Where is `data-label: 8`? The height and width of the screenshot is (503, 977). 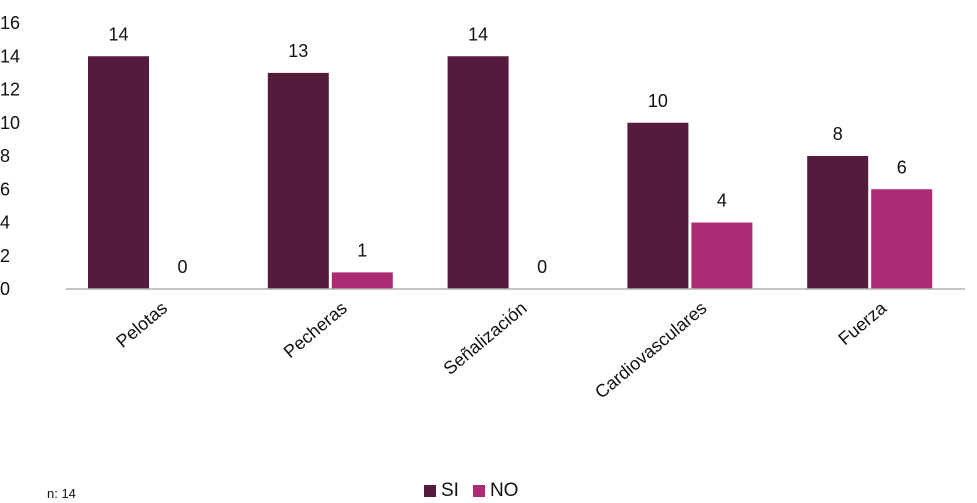 data-label: 8 is located at coordinates (838, 134).